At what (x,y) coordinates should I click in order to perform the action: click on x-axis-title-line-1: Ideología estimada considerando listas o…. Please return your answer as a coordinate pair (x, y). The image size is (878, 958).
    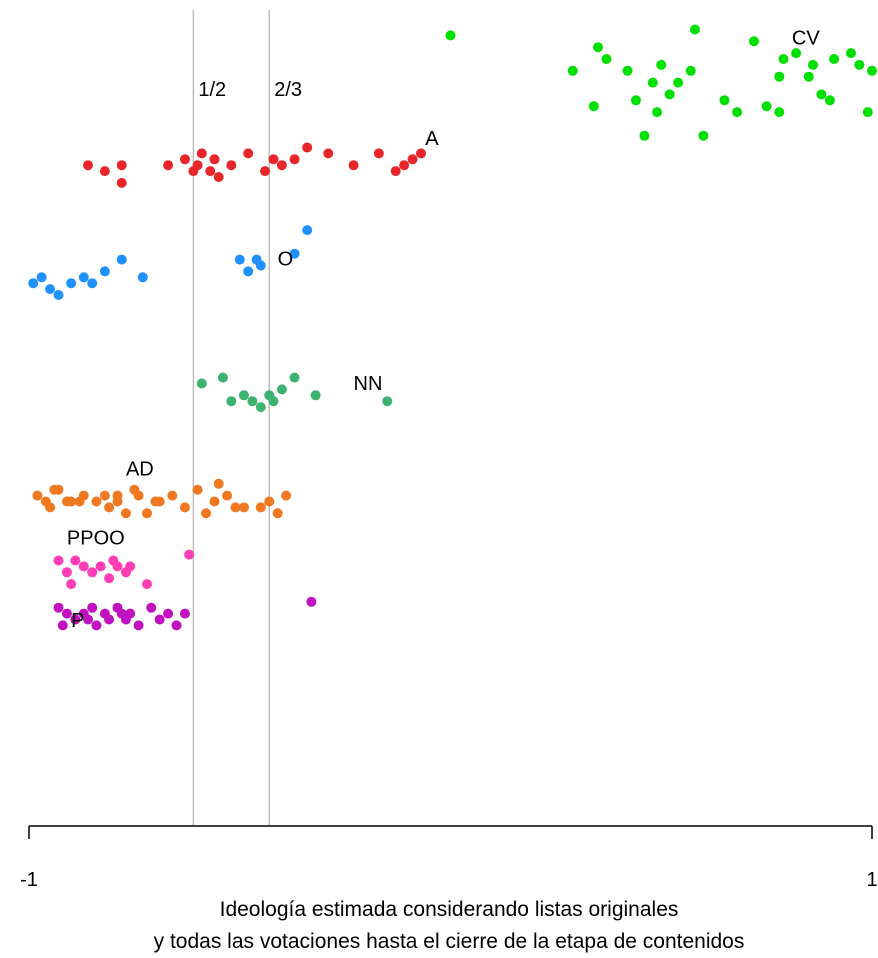
    Looking at the image, I should click on (449, 909).